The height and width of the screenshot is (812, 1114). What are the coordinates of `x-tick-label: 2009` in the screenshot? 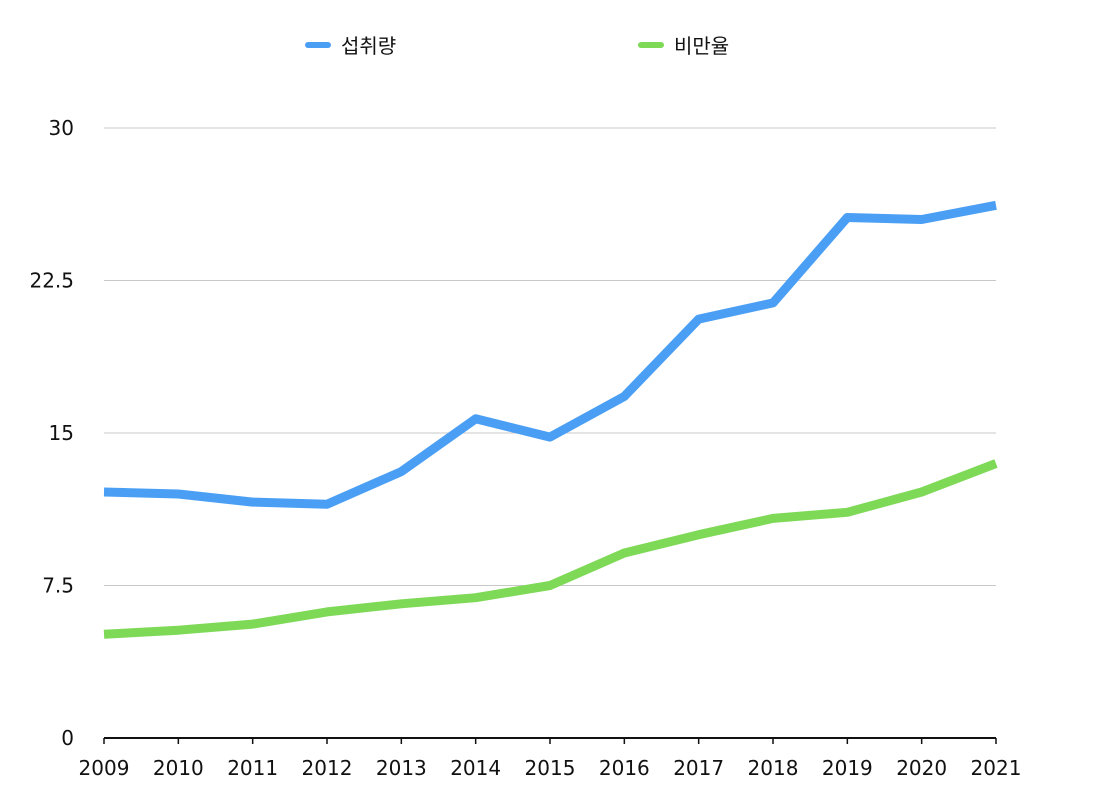 It's located at (104, 768).